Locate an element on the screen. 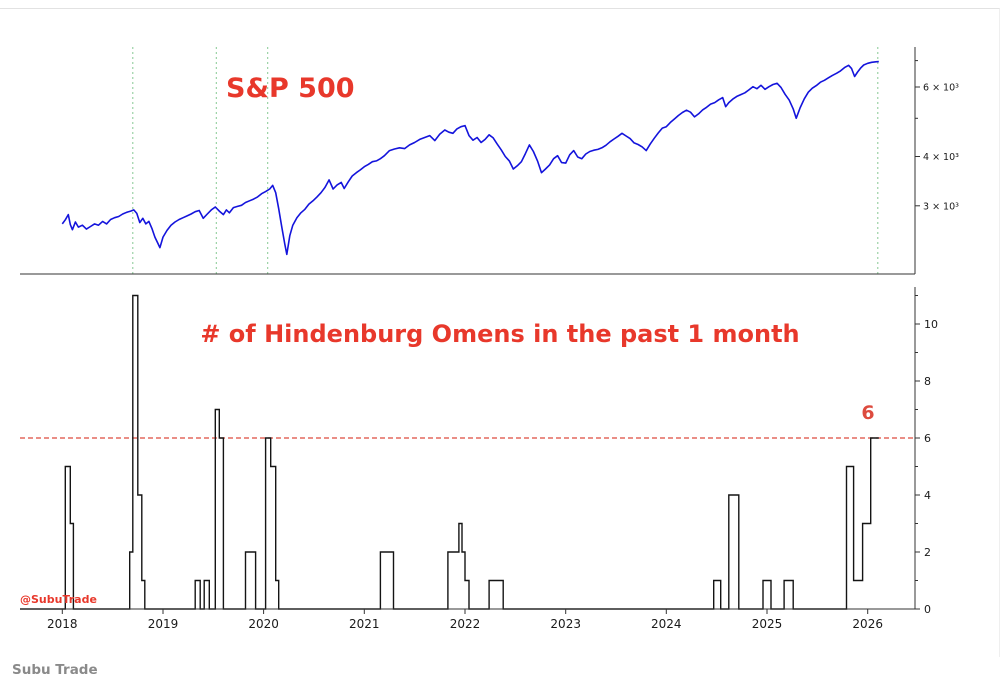  y-tick-label: 6 is located at coordinates (927, 438).